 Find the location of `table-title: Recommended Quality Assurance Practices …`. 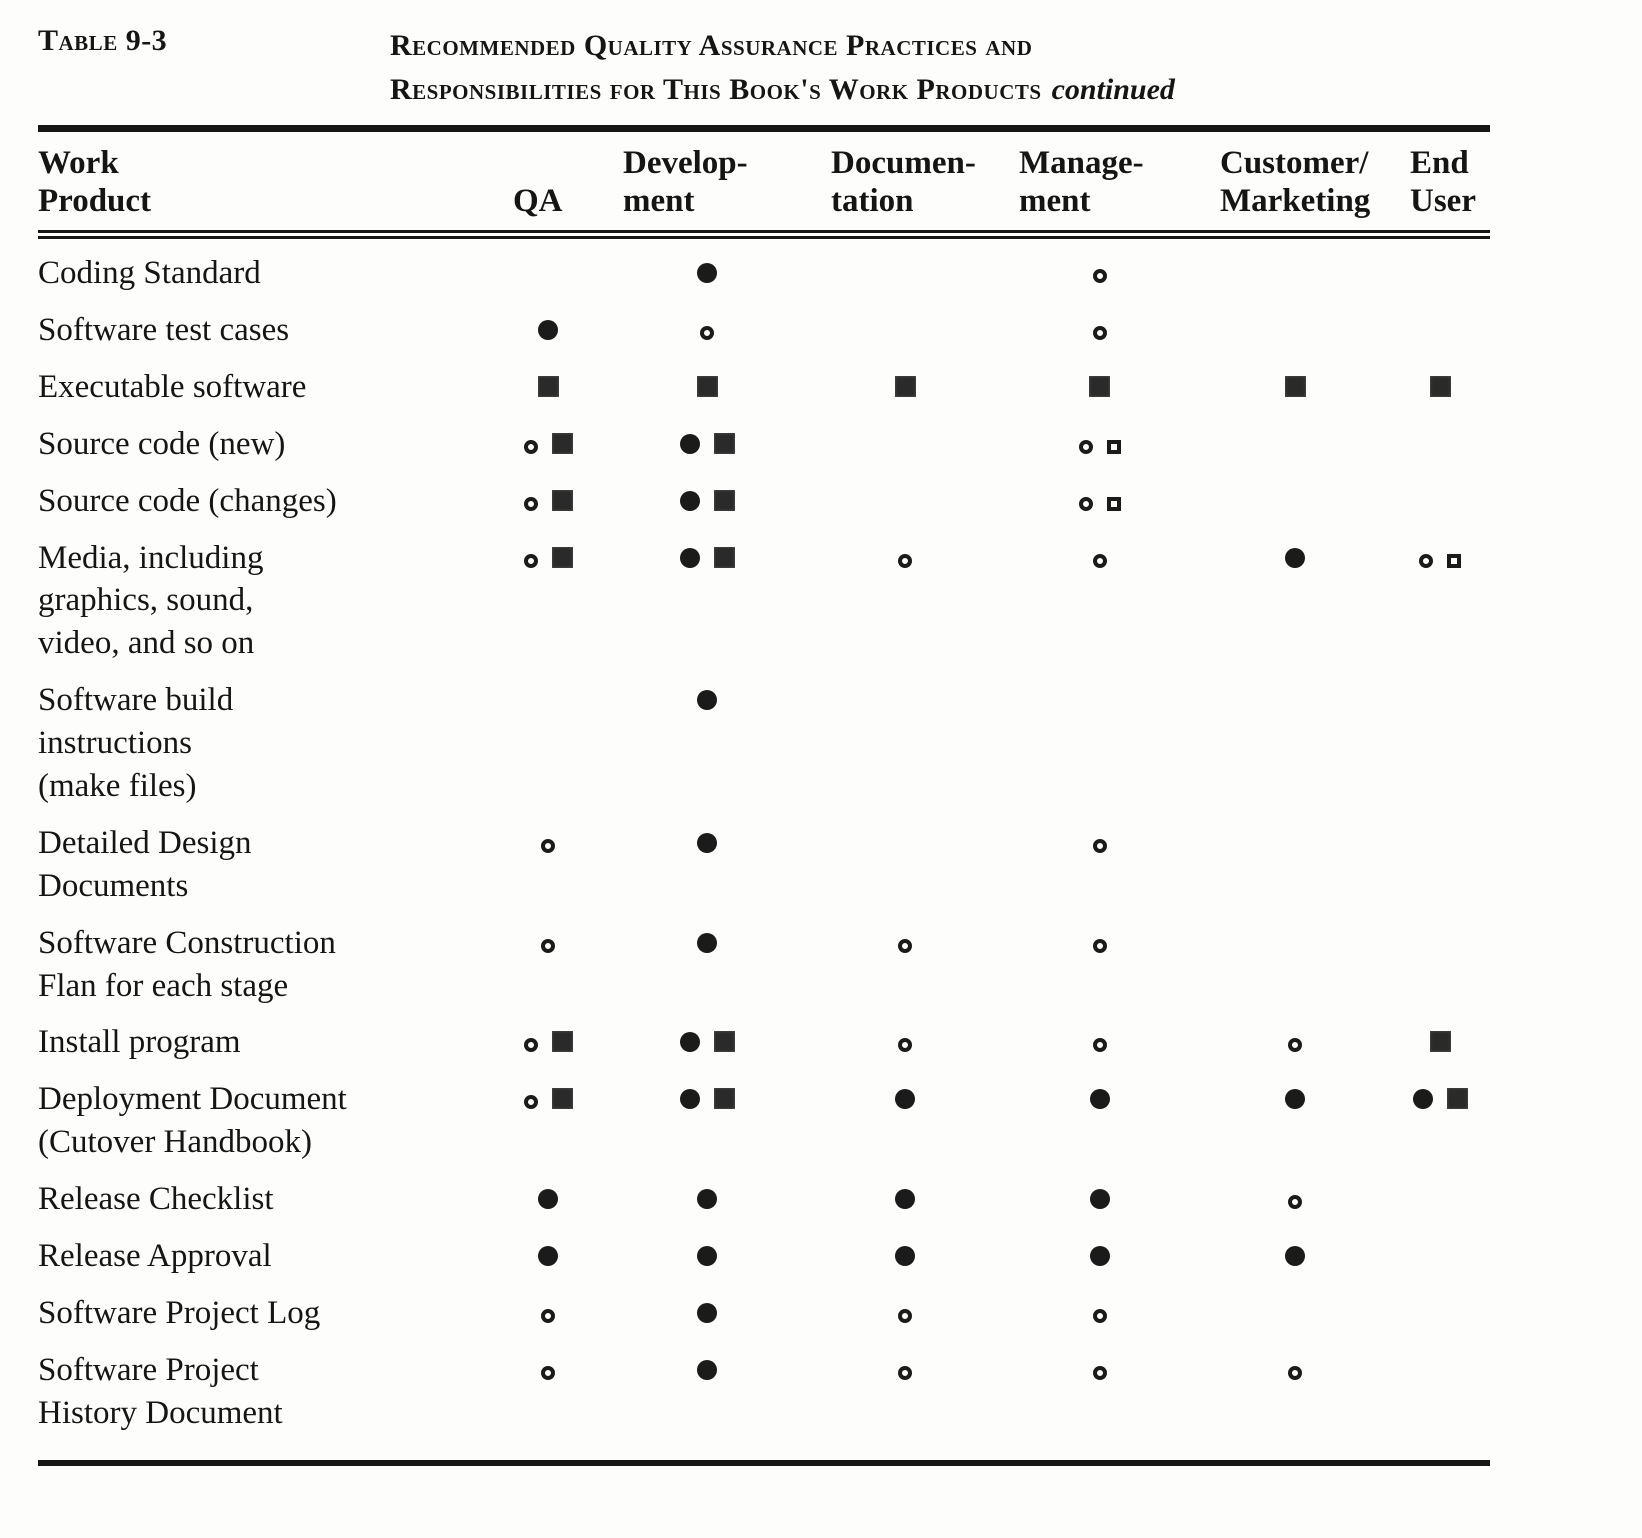

table-title: Recommended Quality Assurance Practices … is located at coordinates (782, 67).